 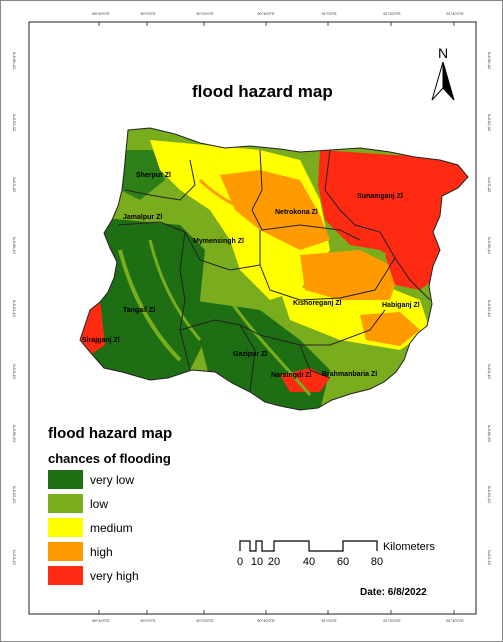 I want to click on legend-item-medium: medium, so click(x=128, y=528).